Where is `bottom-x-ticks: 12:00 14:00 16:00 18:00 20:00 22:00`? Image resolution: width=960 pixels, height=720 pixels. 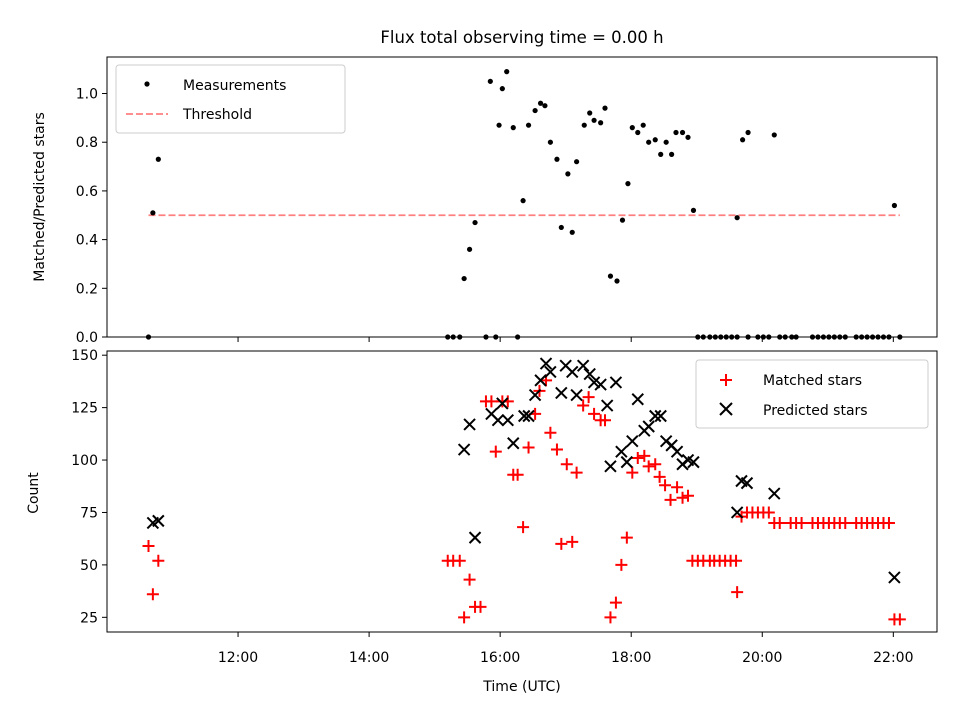
bottom-x-ticks: 12:00 14:00 16:00 18:00 20:00 22:00 is located at coordinates (565, 649).